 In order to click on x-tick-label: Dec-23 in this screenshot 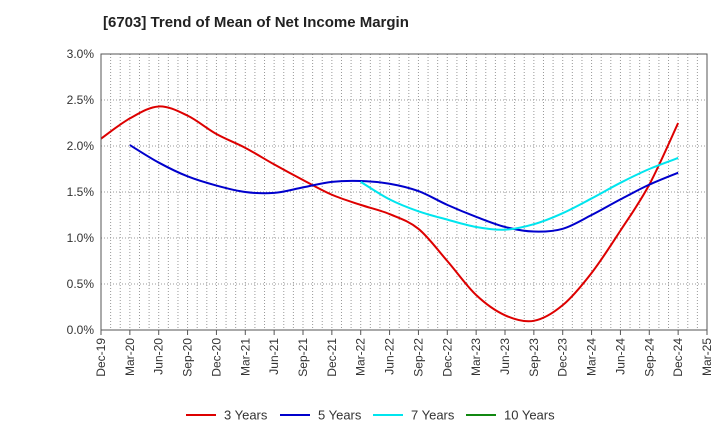, I will do `click(563, 357)`.